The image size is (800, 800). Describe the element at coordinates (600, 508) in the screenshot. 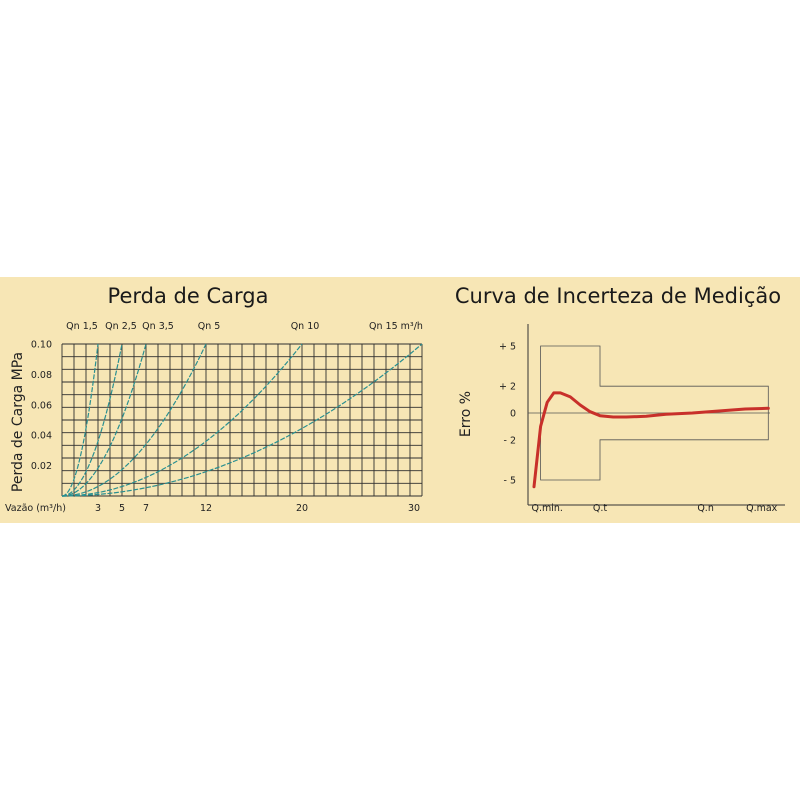

I see `x-category-label: Q.t` at that location.